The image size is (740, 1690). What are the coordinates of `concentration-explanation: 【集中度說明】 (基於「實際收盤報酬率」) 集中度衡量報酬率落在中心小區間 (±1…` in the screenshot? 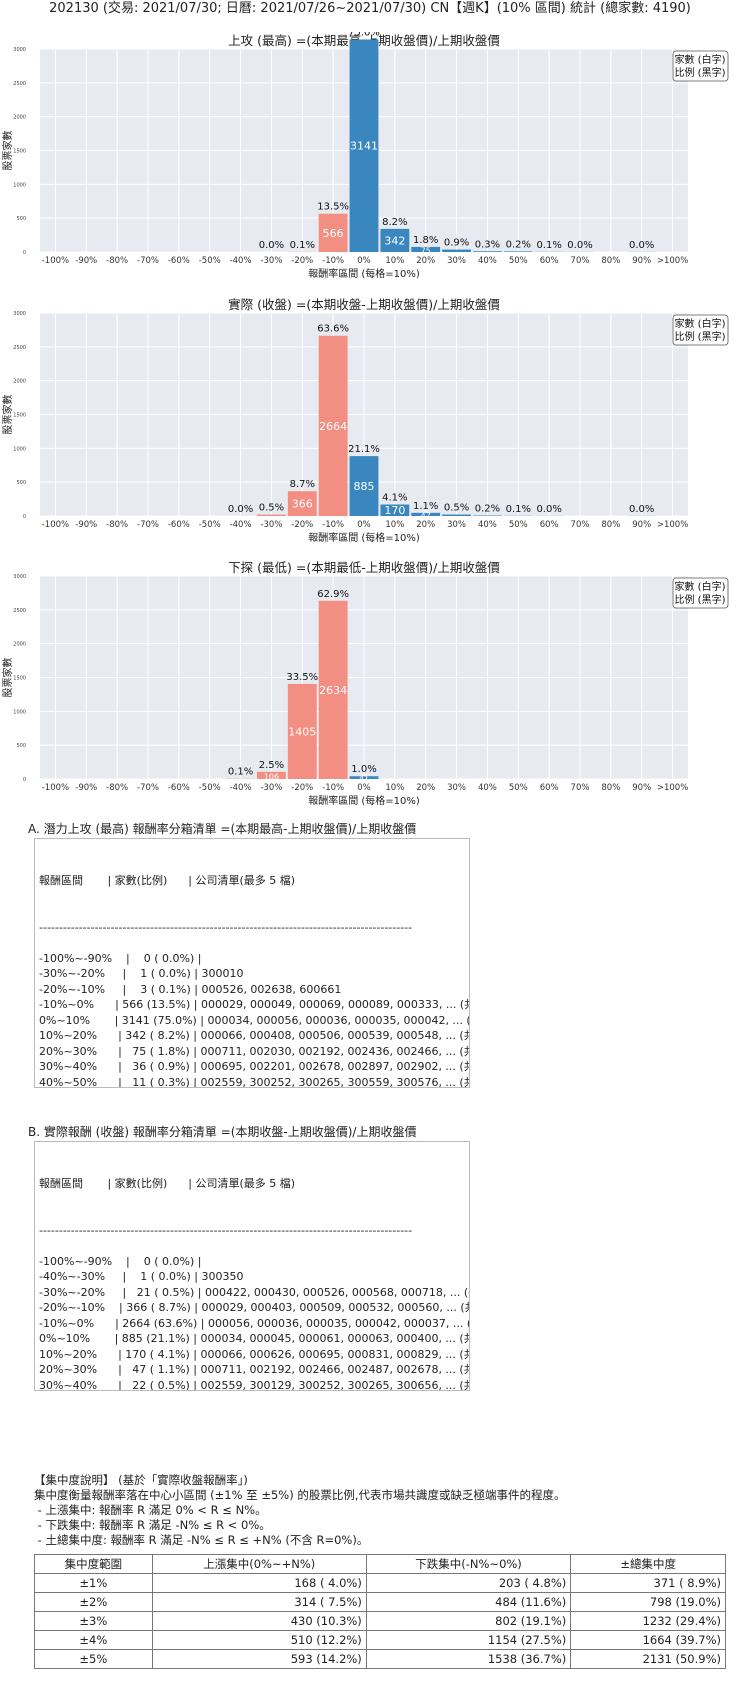 It's located at (374, 1510).